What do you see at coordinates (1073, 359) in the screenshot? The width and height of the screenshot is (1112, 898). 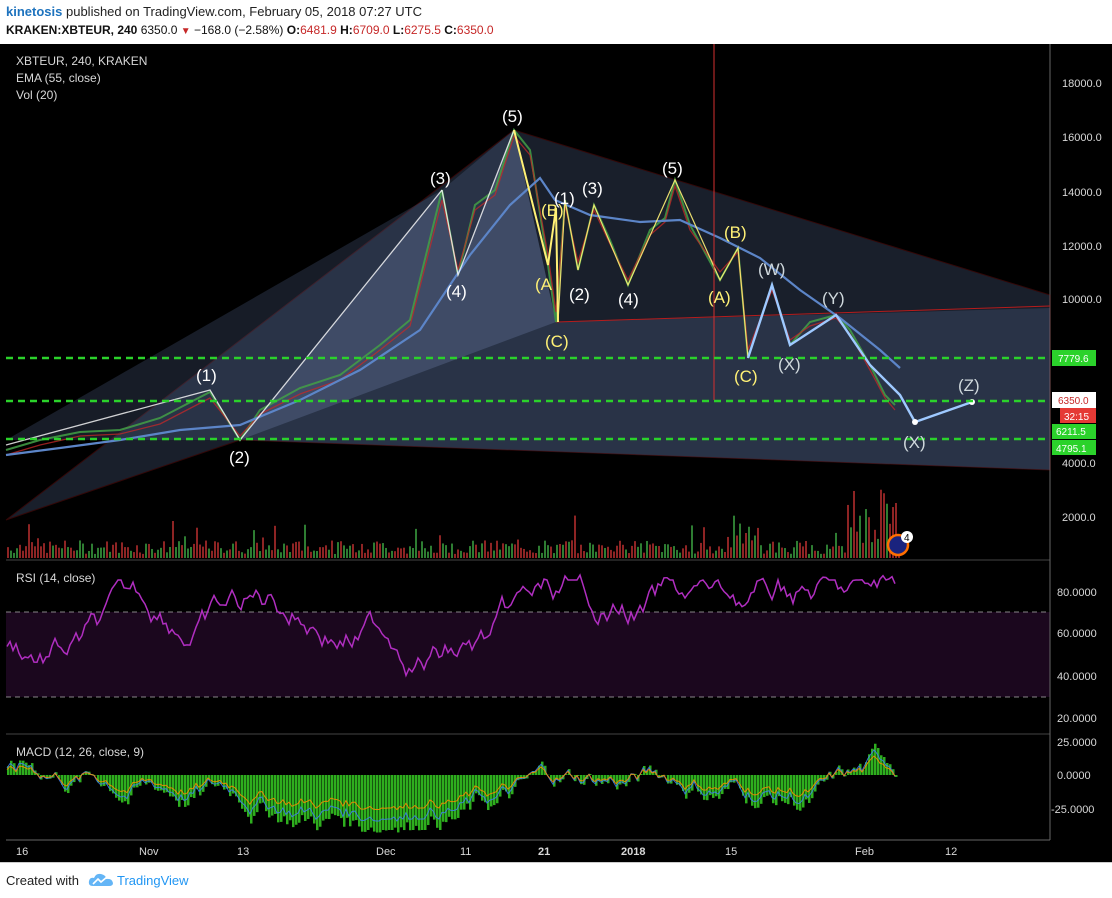 I see `tag-7779: 7779.6` at bounding box center [1073, 359].